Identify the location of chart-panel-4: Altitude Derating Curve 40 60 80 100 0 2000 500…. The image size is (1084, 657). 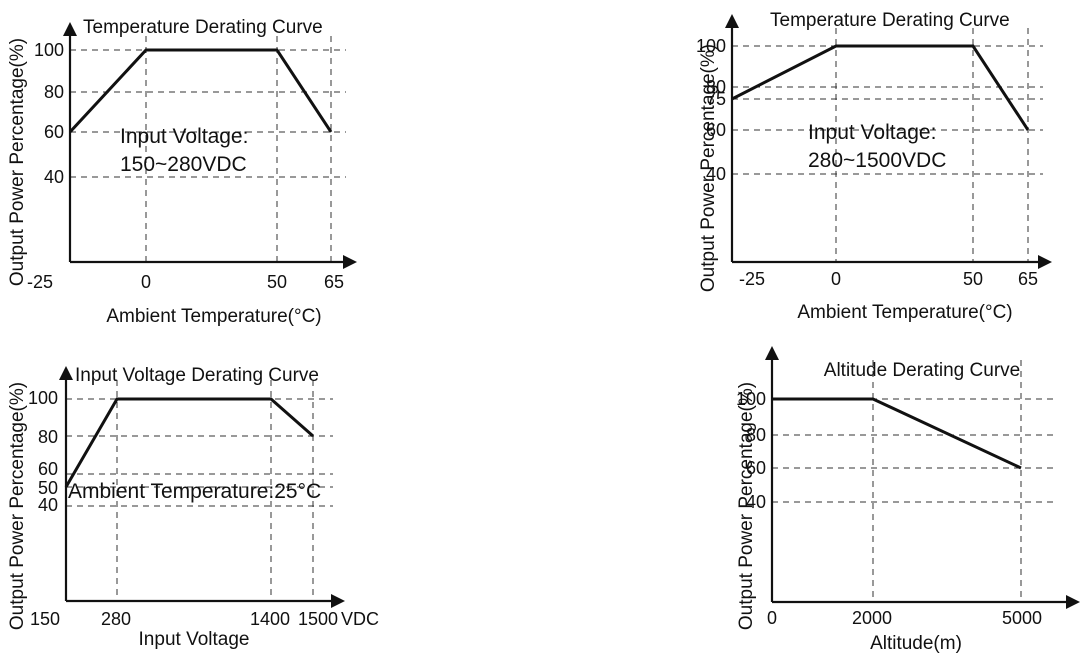
(908, 500).